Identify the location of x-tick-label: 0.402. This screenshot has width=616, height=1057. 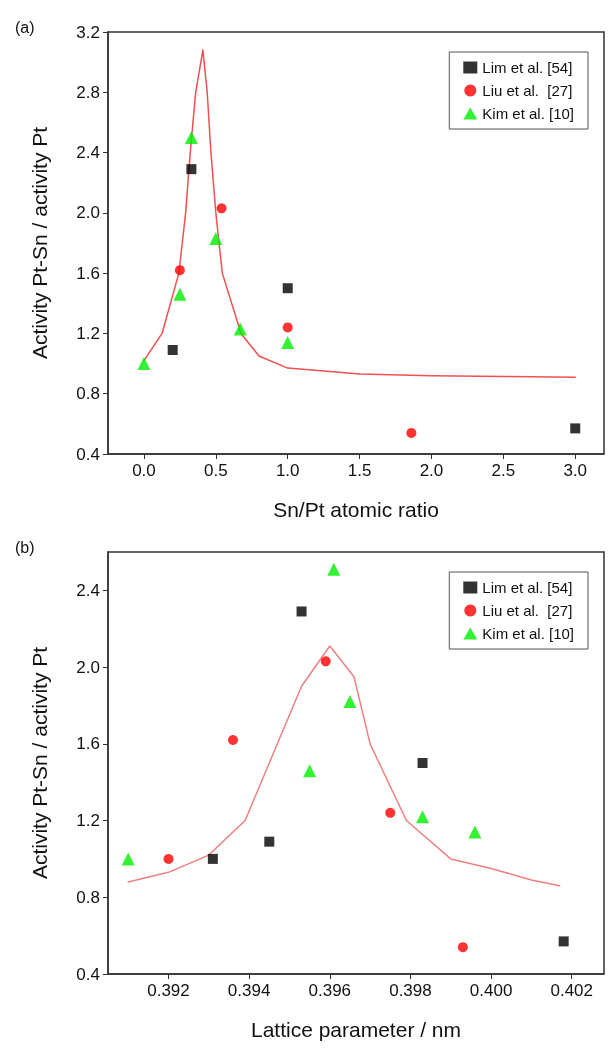
(572, 990).